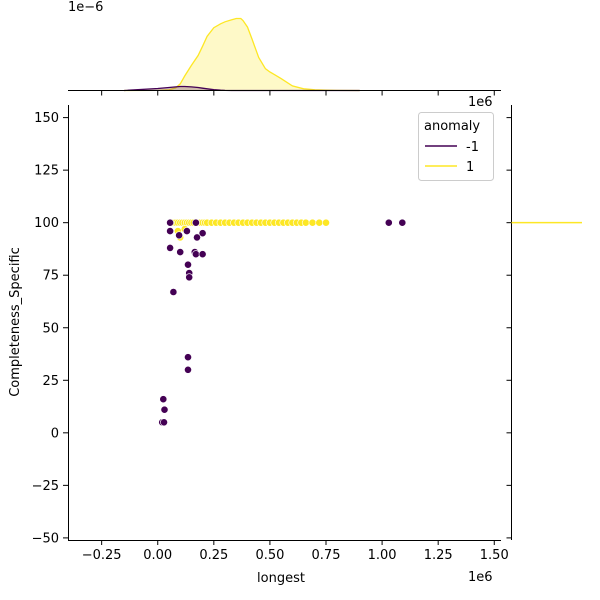  Describe the element at coordinates (472, 147) in the screenshot. I see `legend-label-neg1: -1` at that location.